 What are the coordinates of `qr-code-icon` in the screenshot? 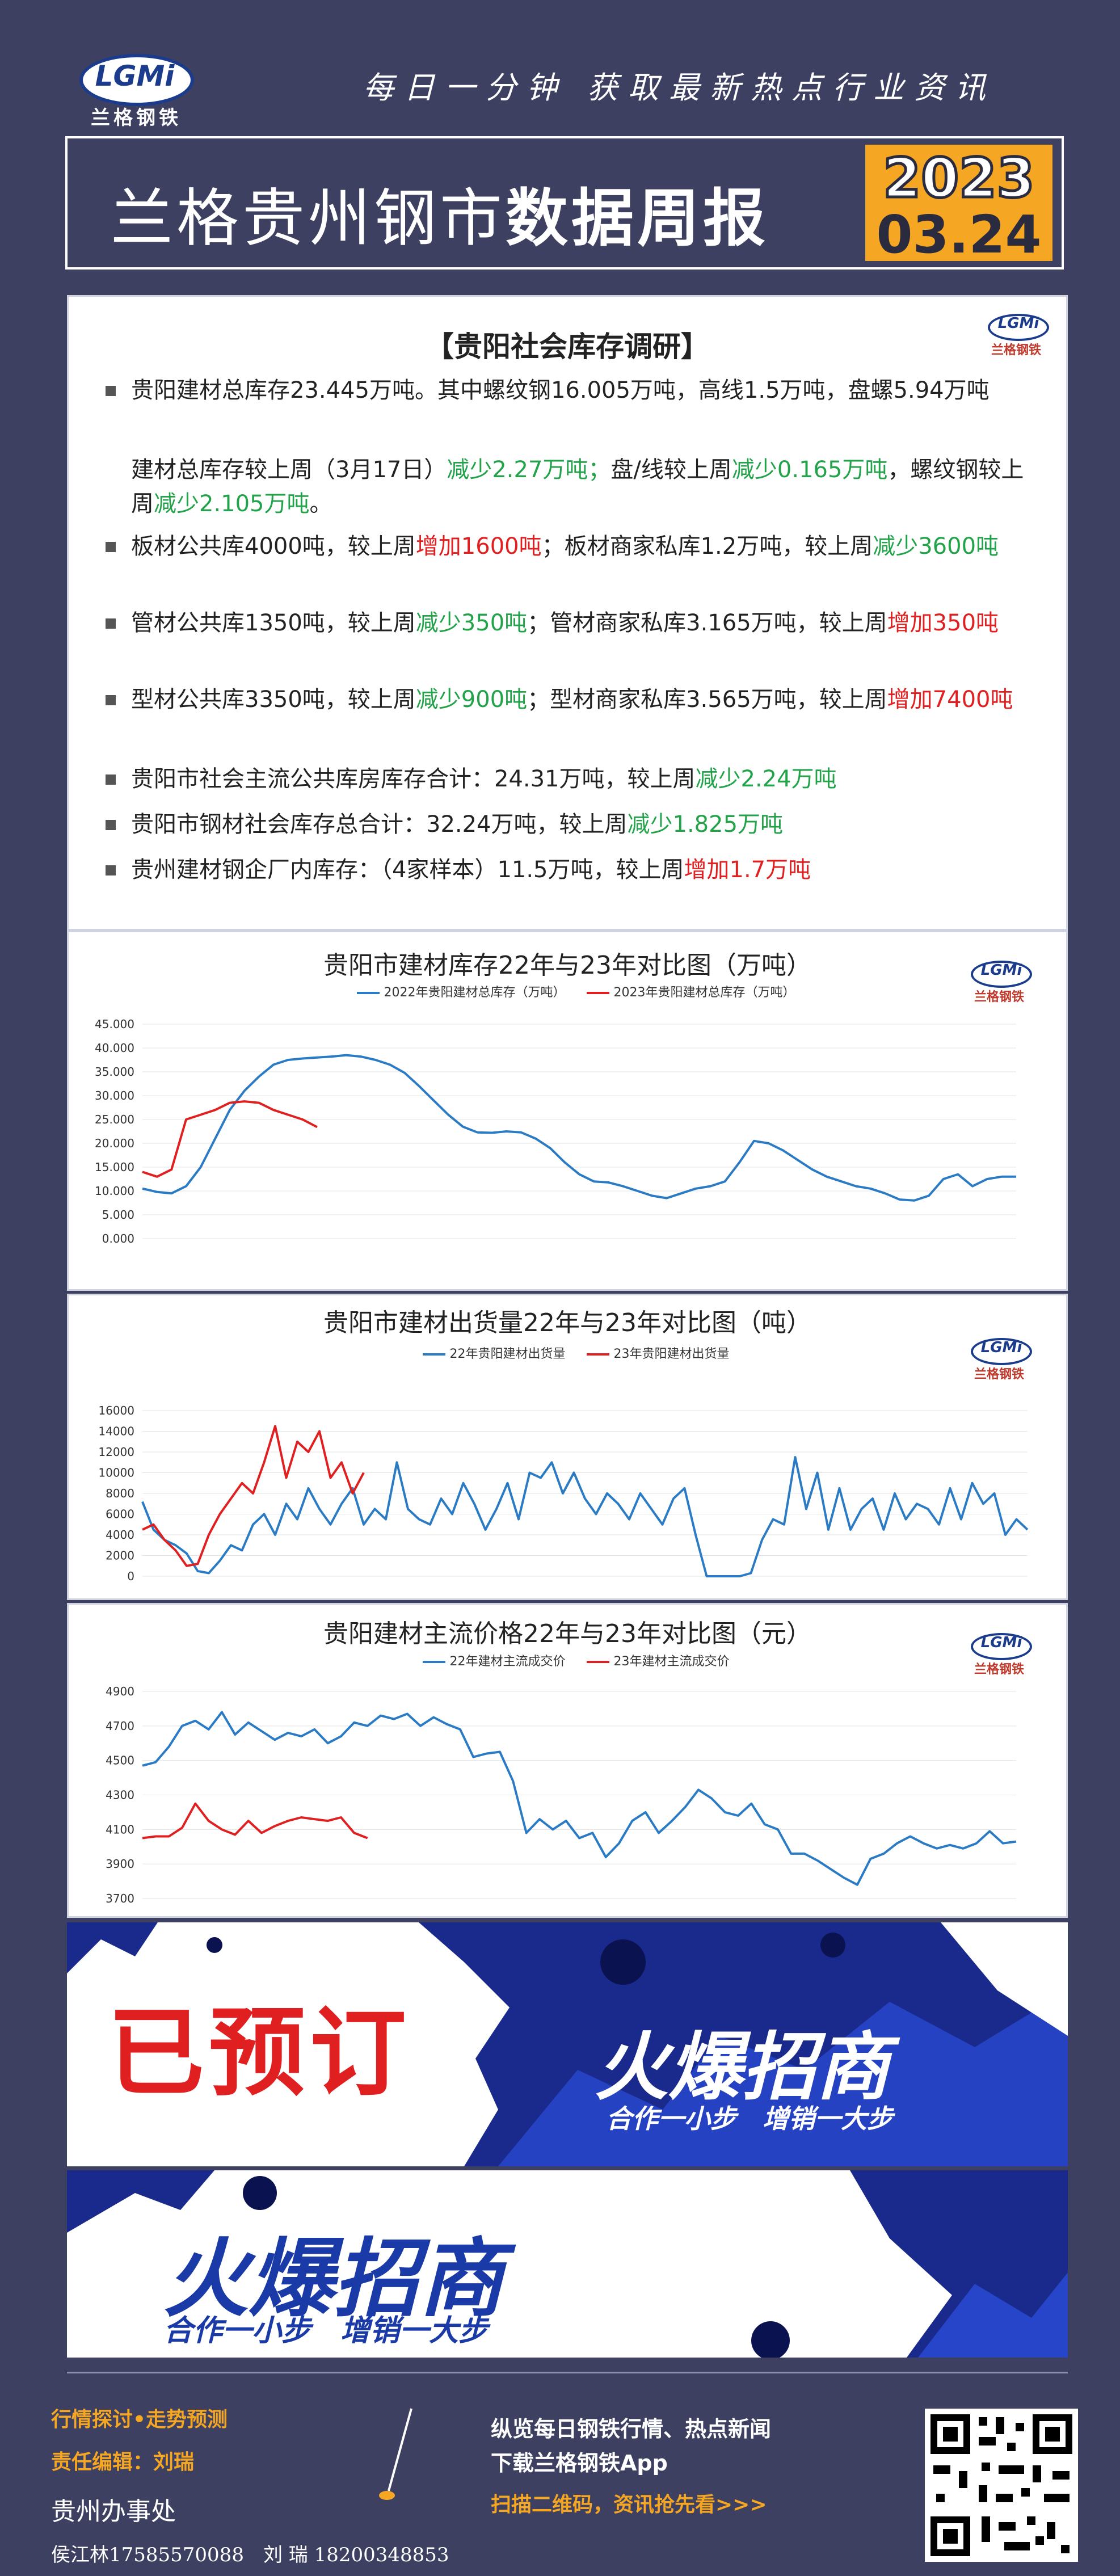 It's located at (1001, 2485).